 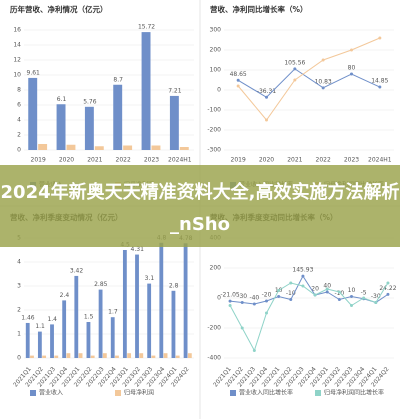 I want to click on data-label: -40, so click(x=254, y=298).